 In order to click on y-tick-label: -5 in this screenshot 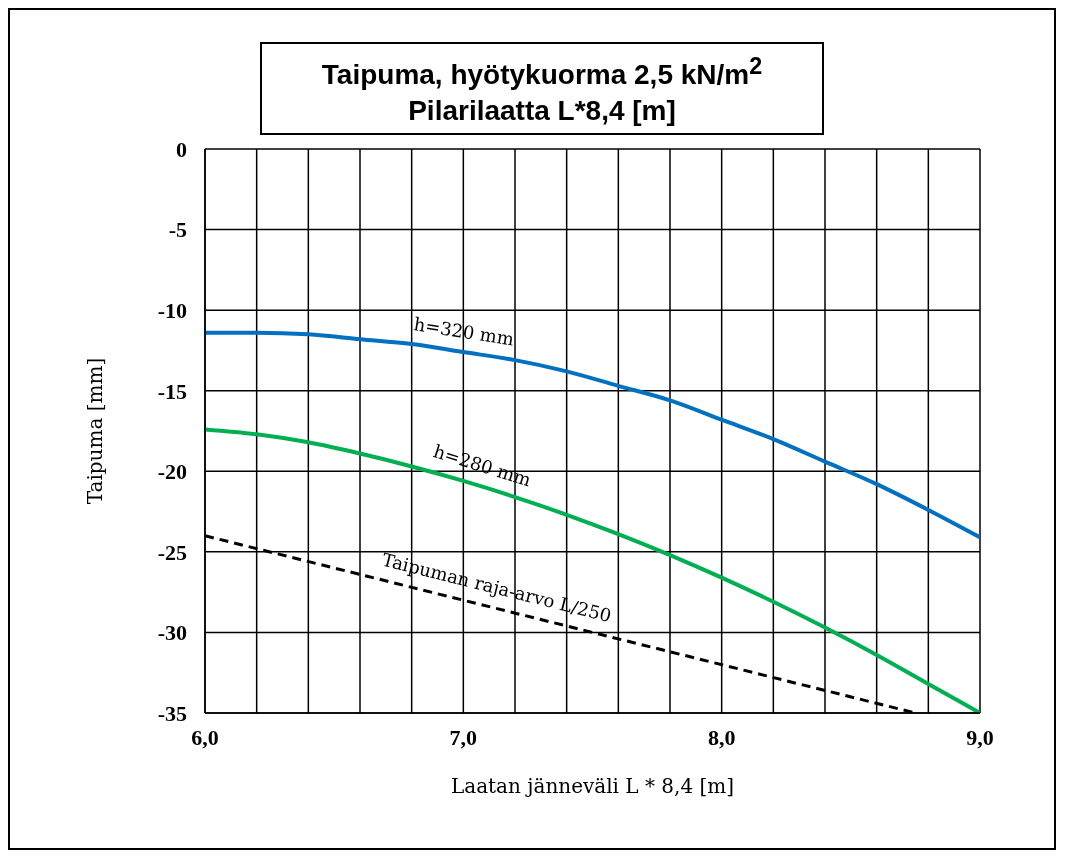, I will do `click(177, 230)`.